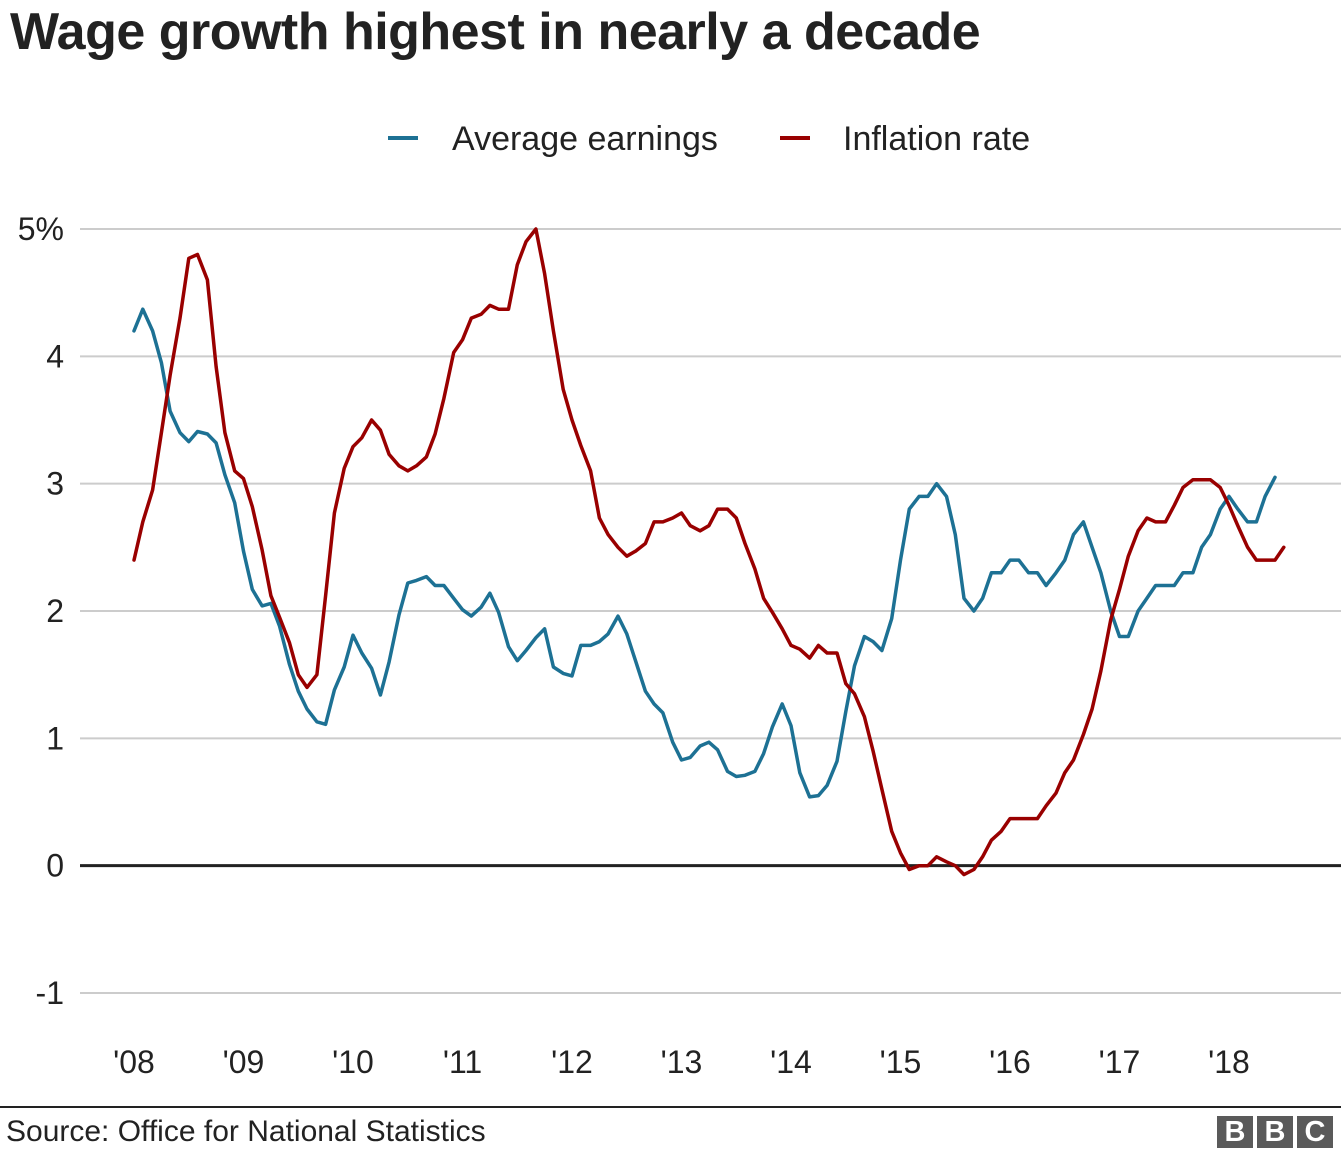  I want to click on bbc-logo: B B C, so click(1275, 1132).